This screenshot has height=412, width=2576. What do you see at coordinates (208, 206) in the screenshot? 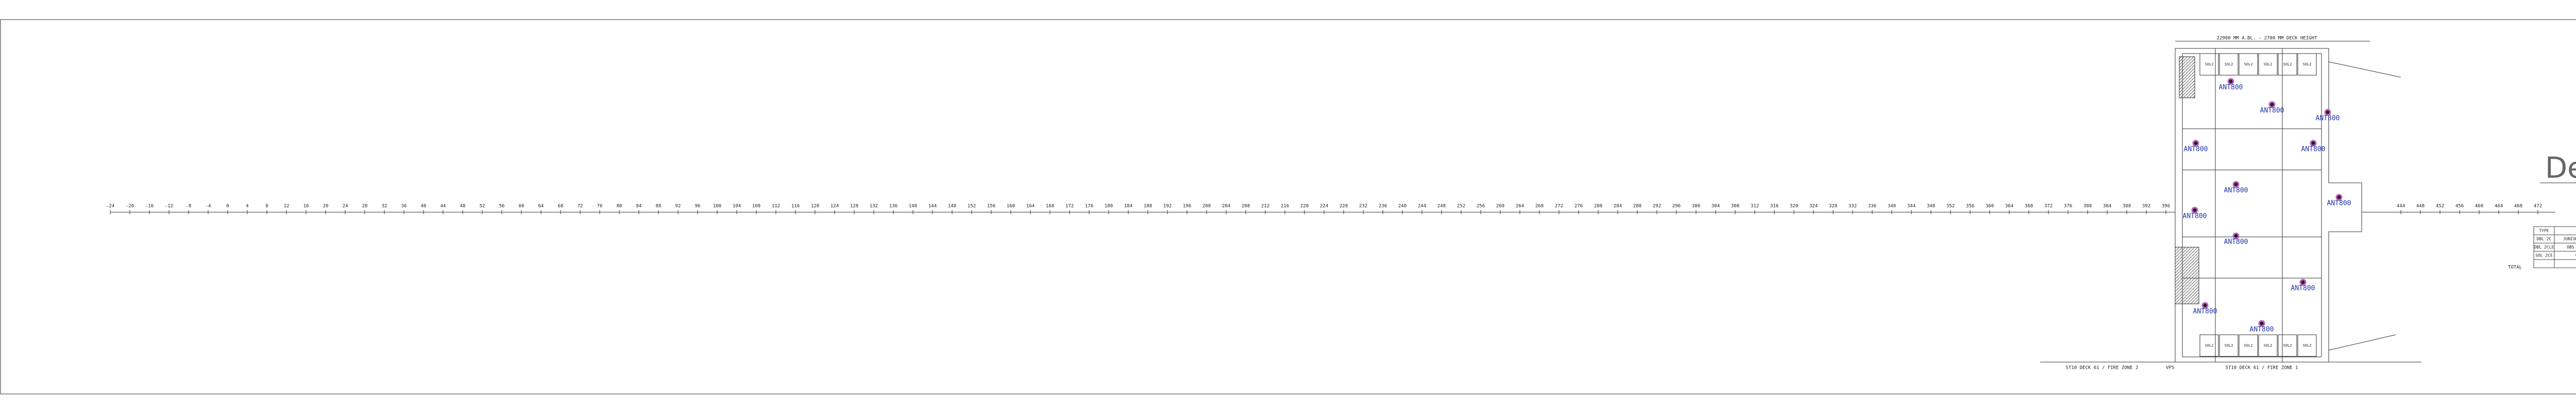
I see `ruler-label: -4` at bounding box center [208, 206].